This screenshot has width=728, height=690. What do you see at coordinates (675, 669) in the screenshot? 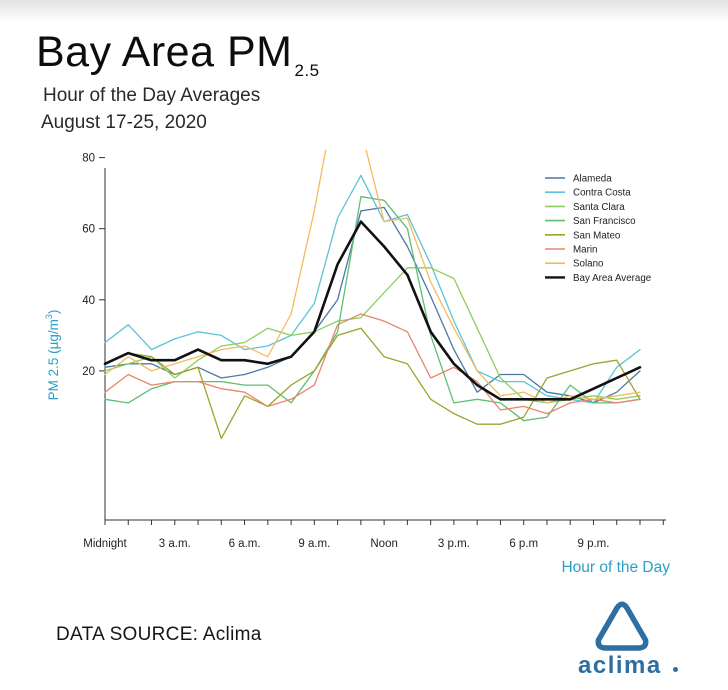
I see `logo-trademark-dot` at bounding box center [675, 669].